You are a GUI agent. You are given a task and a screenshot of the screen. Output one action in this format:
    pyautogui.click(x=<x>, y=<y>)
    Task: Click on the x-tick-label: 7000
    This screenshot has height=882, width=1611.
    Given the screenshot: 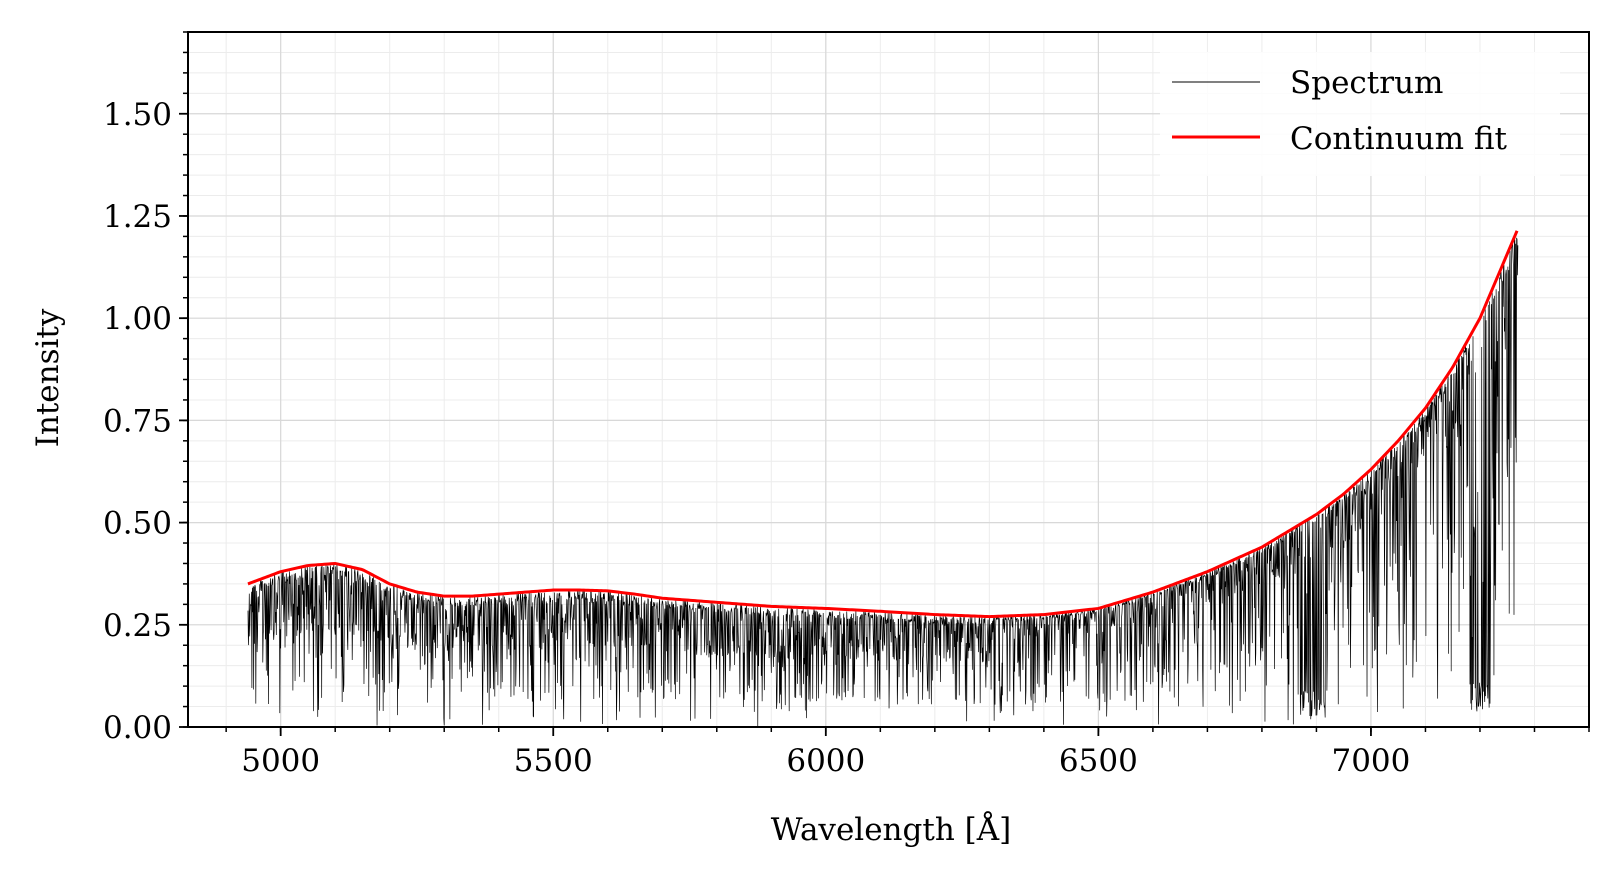 What is the action you would take?
    pyautogui.click(x=1370, y=761)
    